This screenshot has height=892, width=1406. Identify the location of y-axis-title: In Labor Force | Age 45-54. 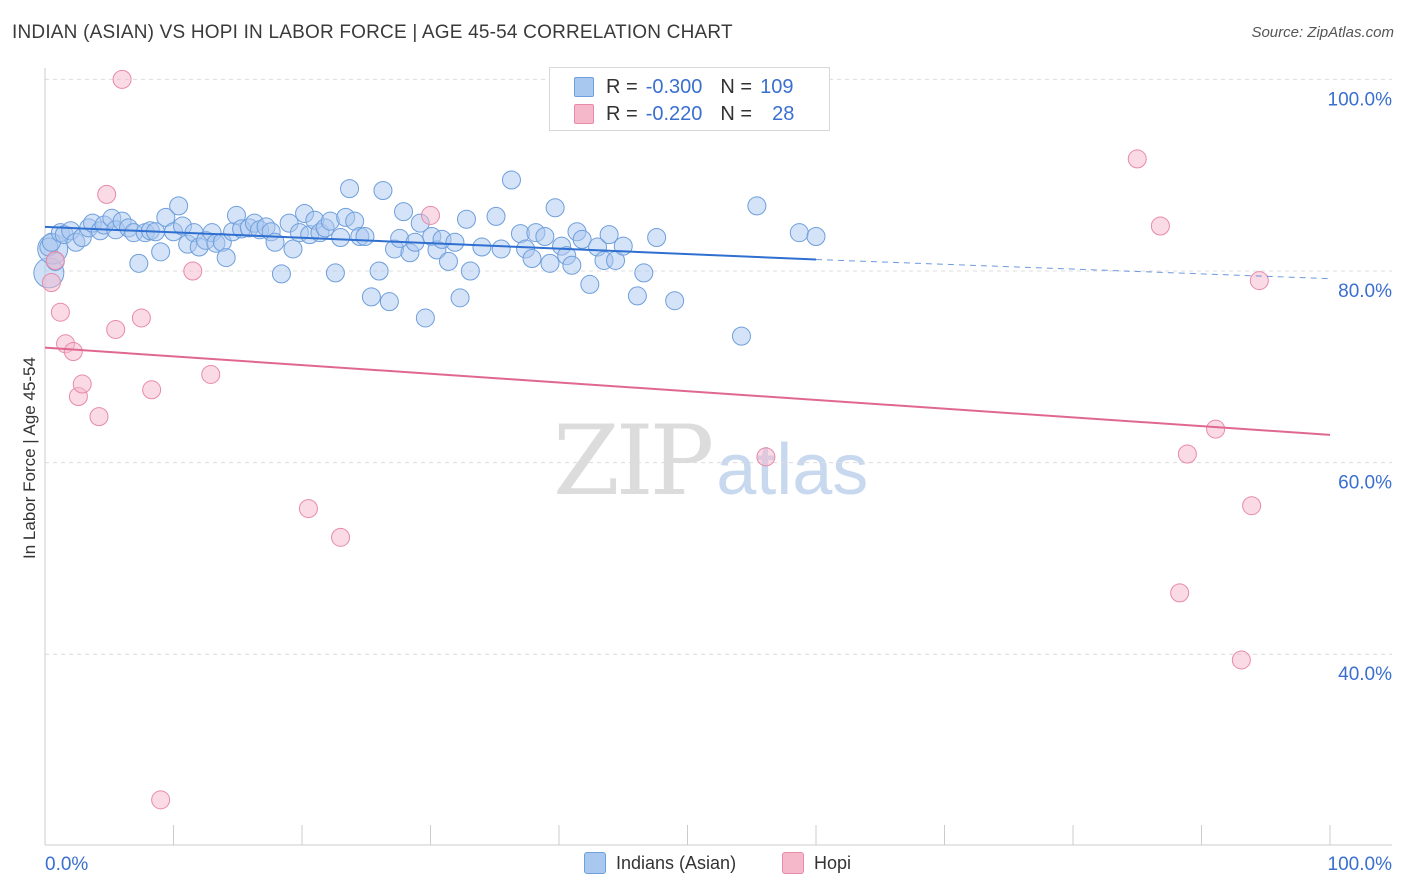
(29, 458).